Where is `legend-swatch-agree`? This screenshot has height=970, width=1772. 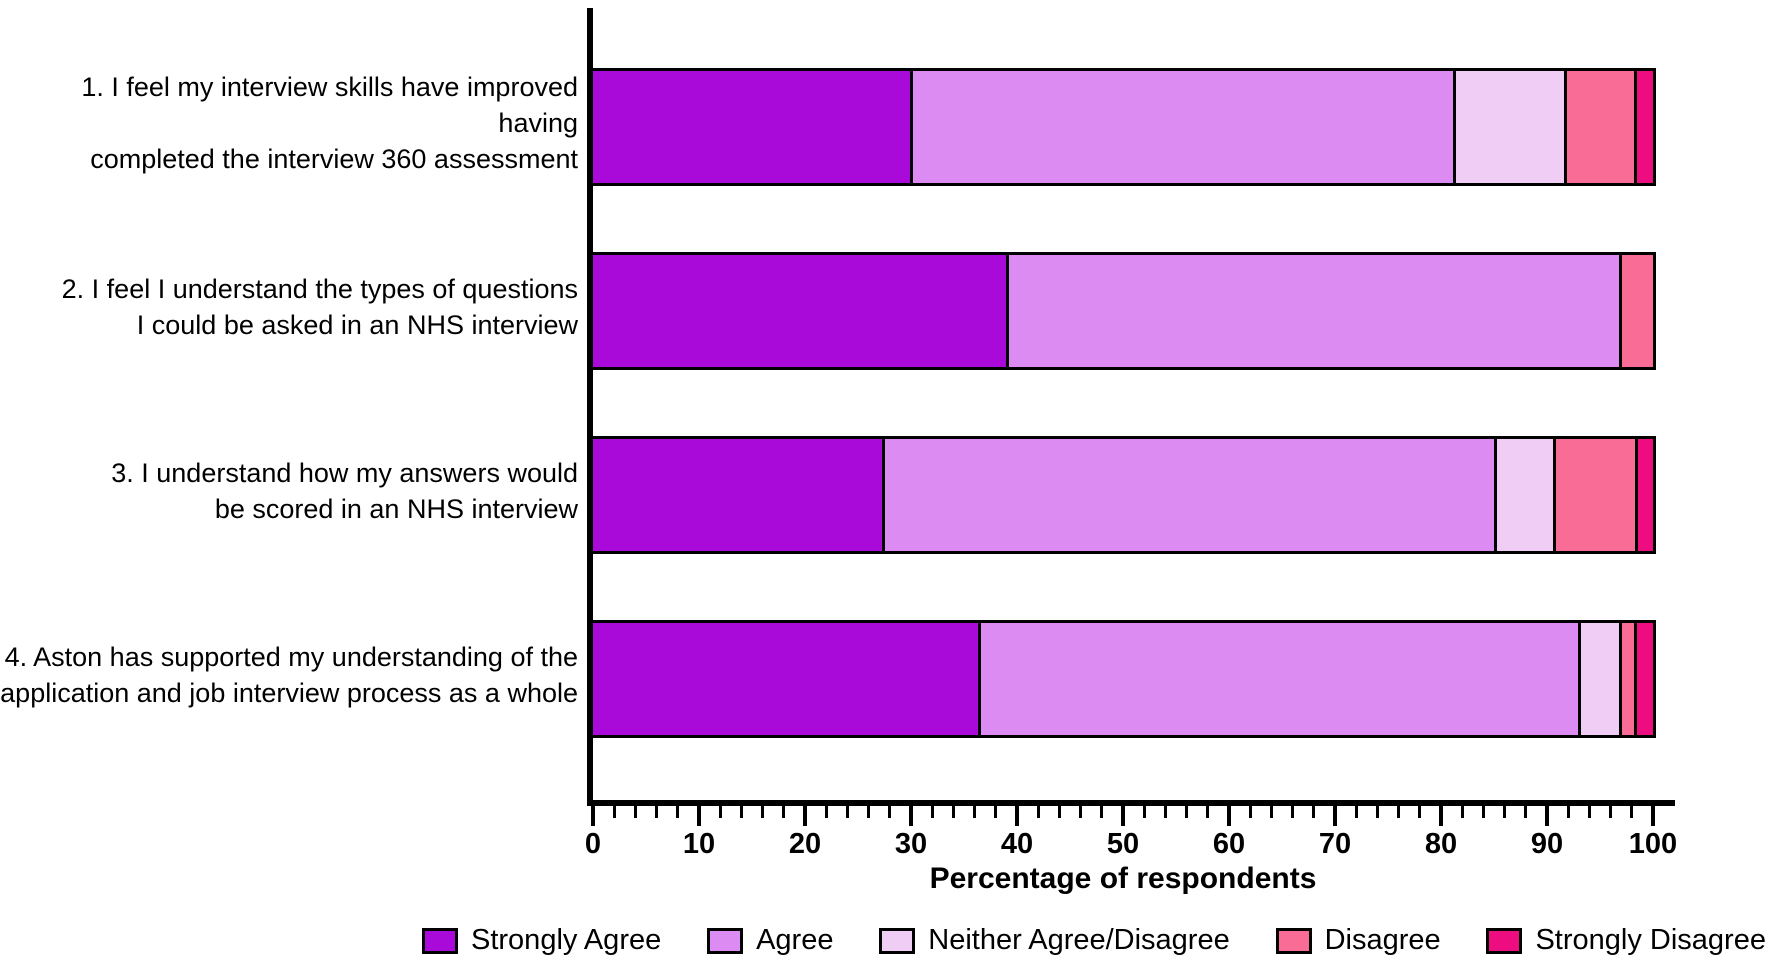 legend-swatch-agree is located at coordinates (725, 940).